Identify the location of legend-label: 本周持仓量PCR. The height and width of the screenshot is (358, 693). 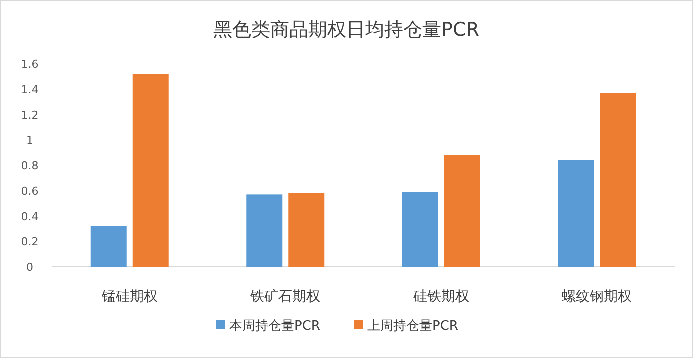
(275, 326).